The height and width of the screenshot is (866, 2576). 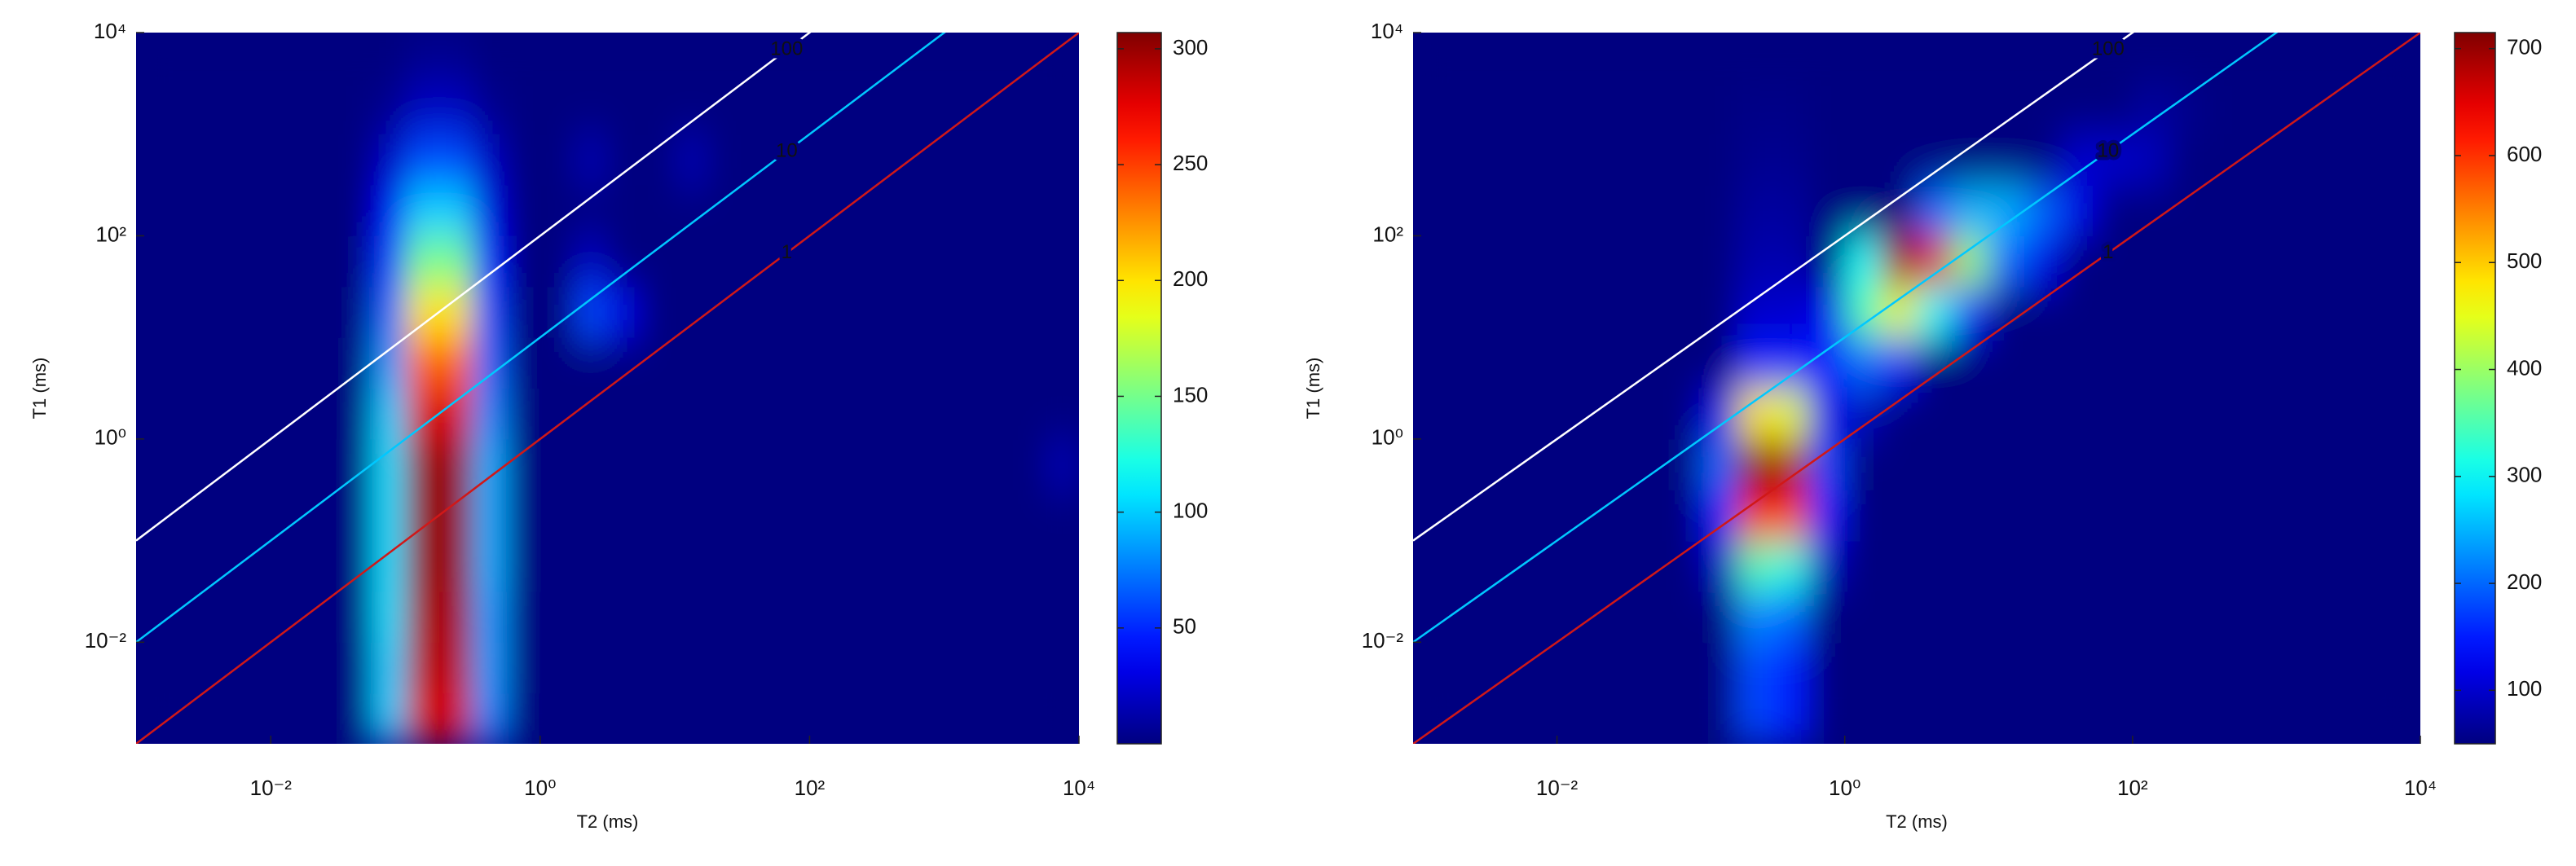 I want to click on y-axis-label: T1 (ms), so click(x=1313, y=389).